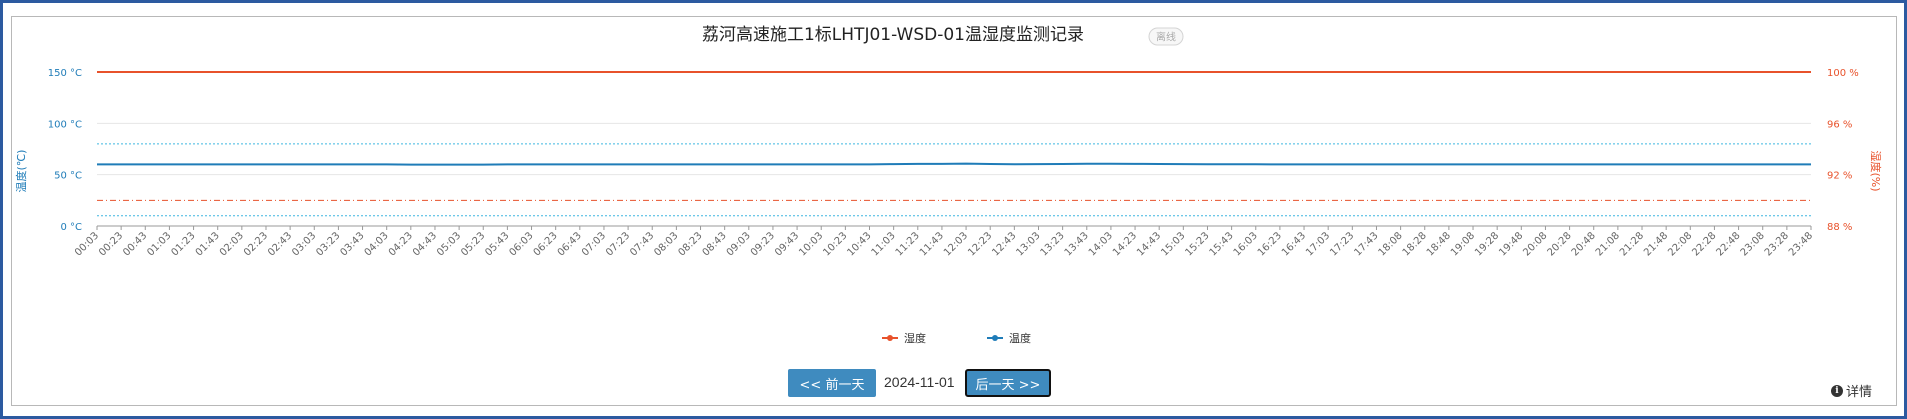 The height and width of the screenshot is (419, 1907). I want to click on x-tick-label: 04:43, so click(425, 244).